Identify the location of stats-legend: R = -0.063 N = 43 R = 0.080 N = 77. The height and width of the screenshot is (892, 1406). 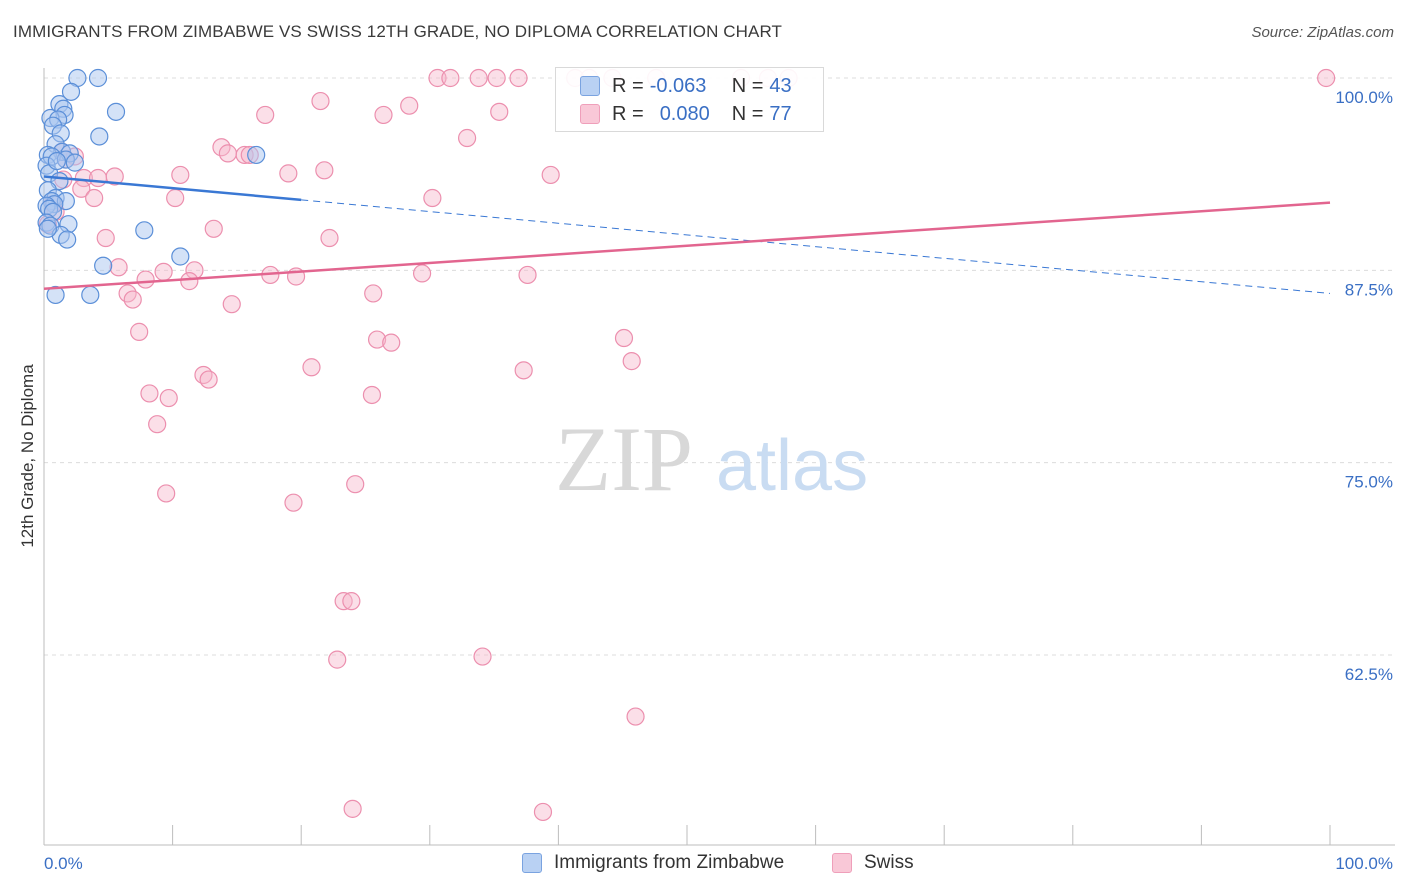
(689, 99).